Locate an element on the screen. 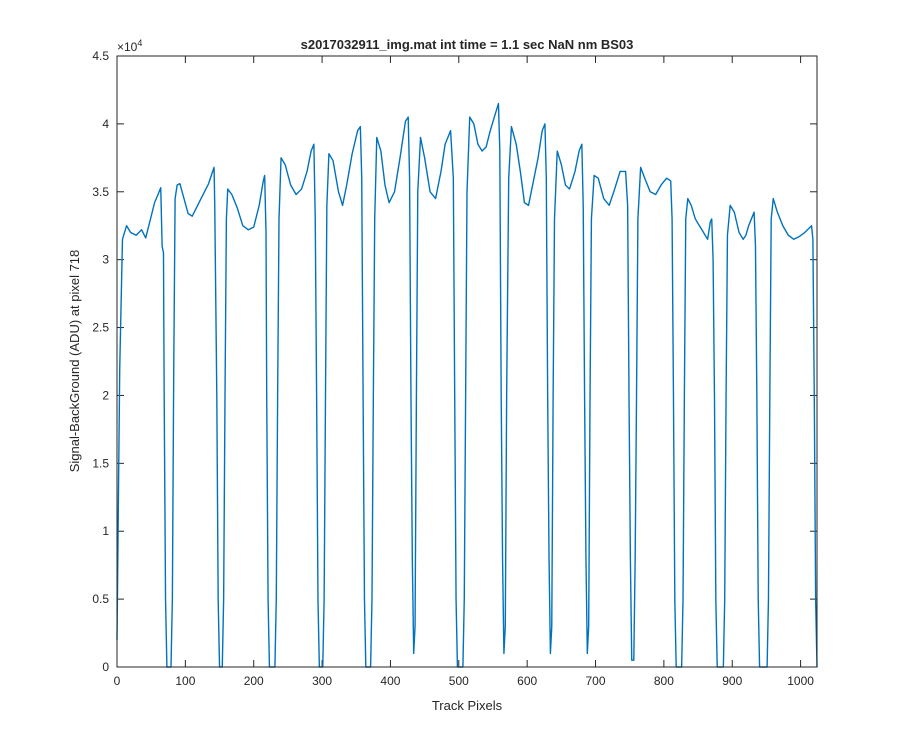 This screenshot has height=755, width=900. y-tick-label: 4 is located at coordinates (105, 124).